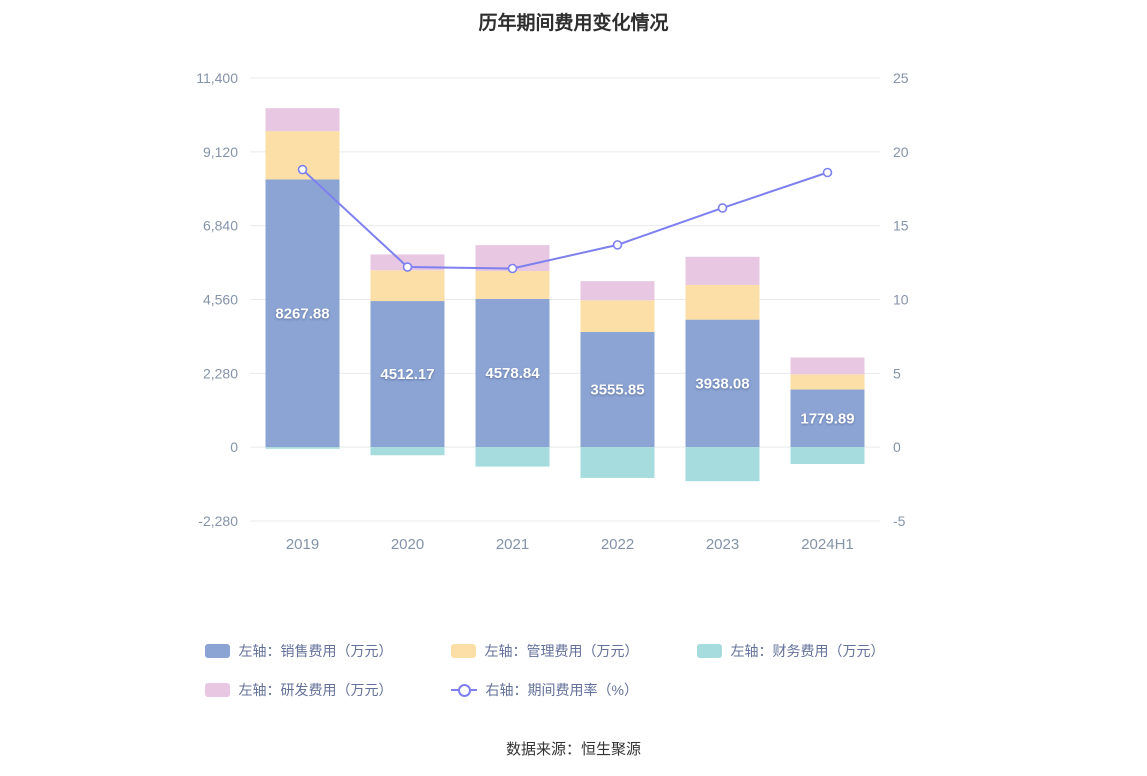 The width and height of the screenshot is (1147, 776). Describe the element at coordinates (709, 651) in the screenshot. I see `finance-expense-swatch` at that location.